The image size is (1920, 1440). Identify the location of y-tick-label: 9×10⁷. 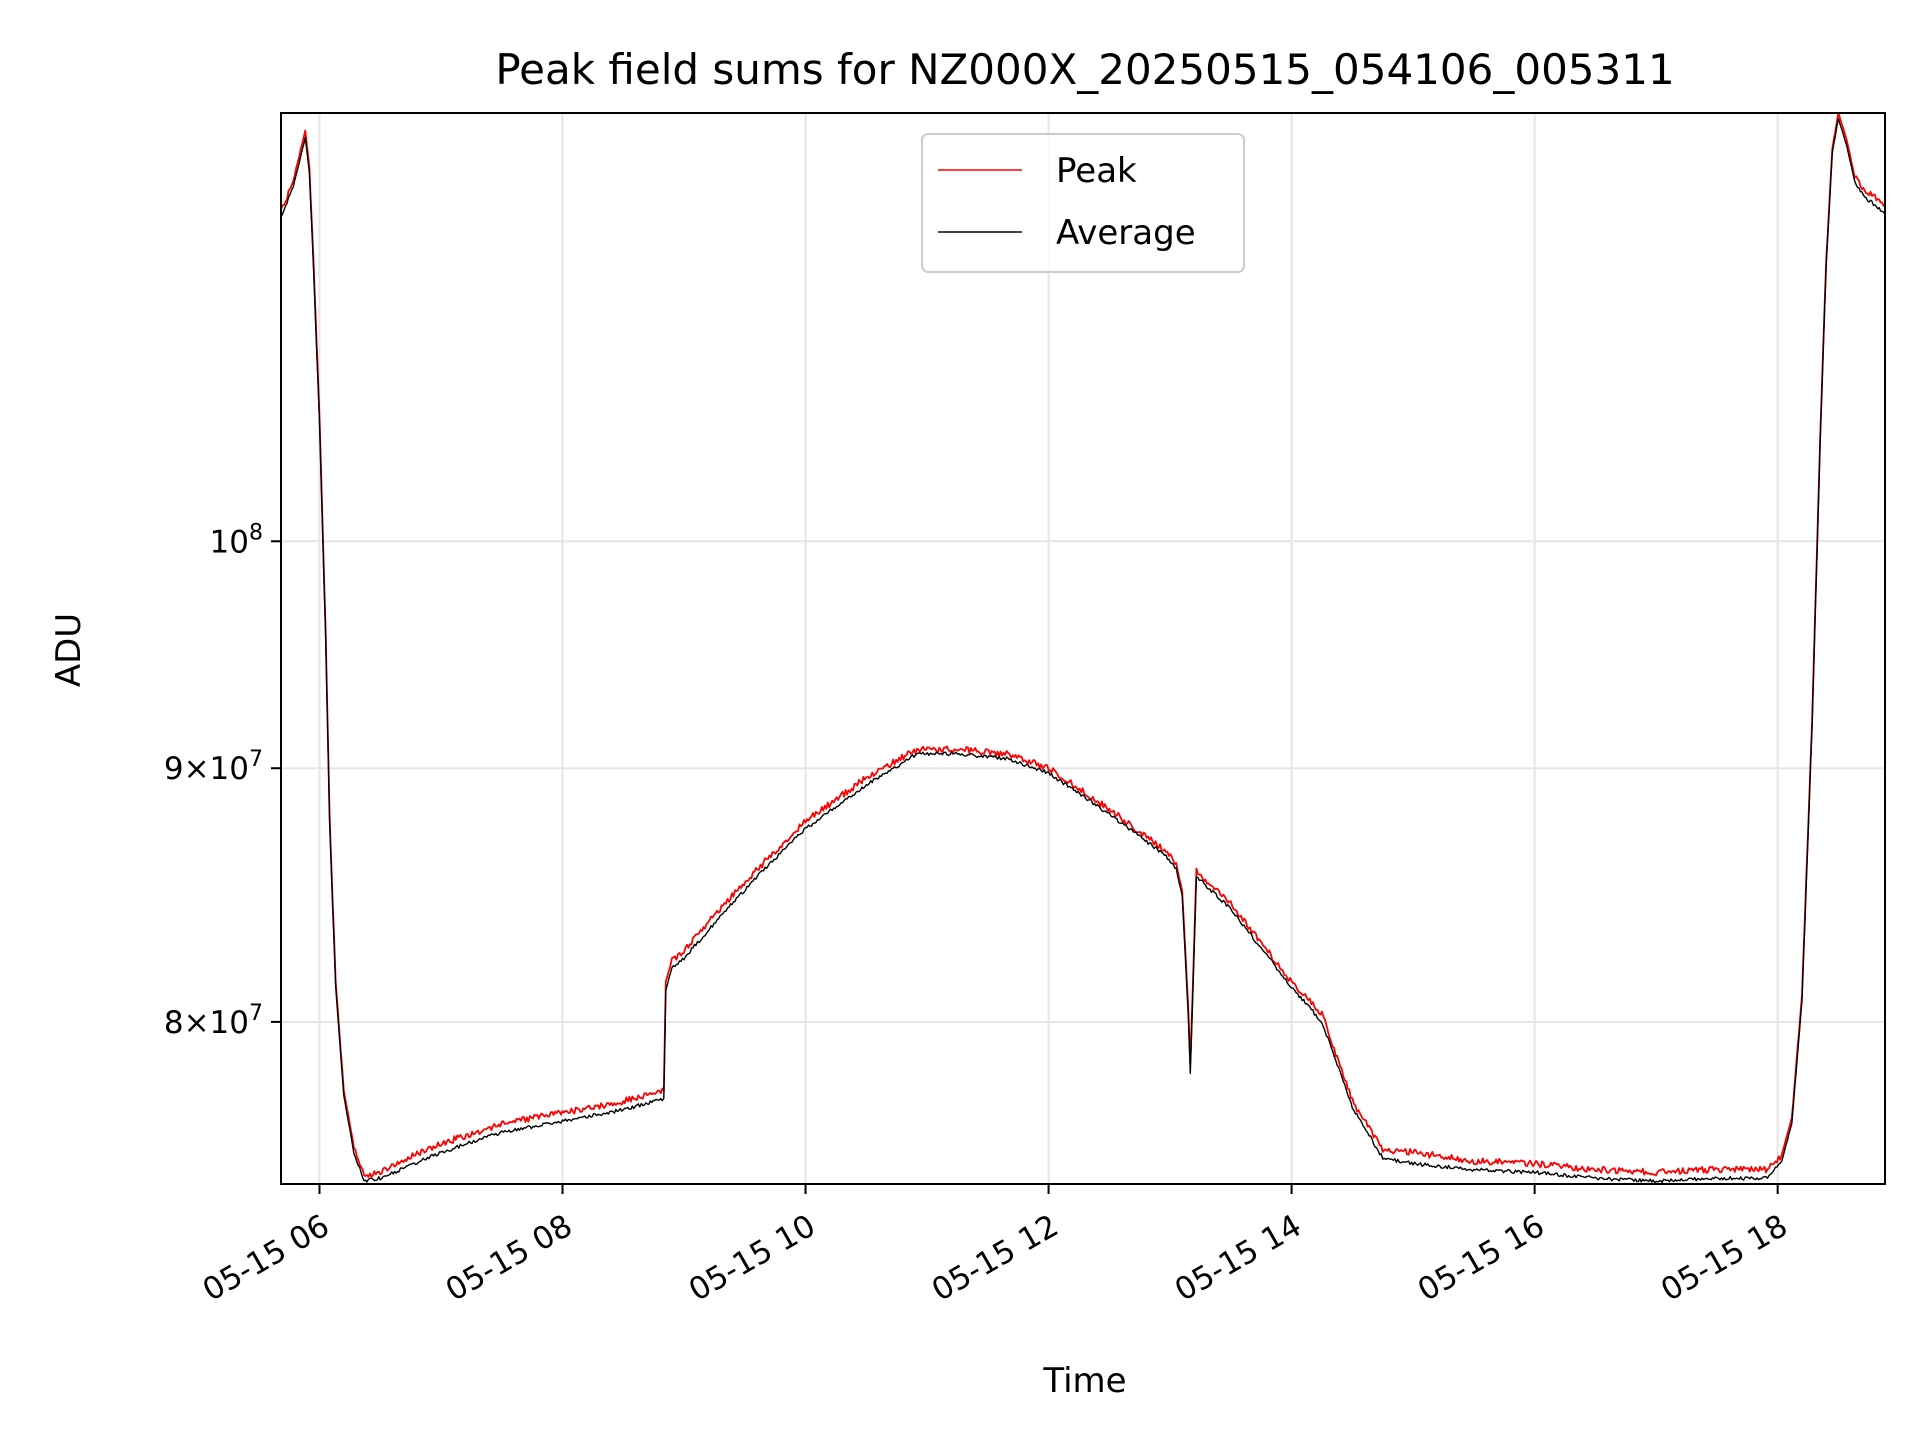
(213, 767).